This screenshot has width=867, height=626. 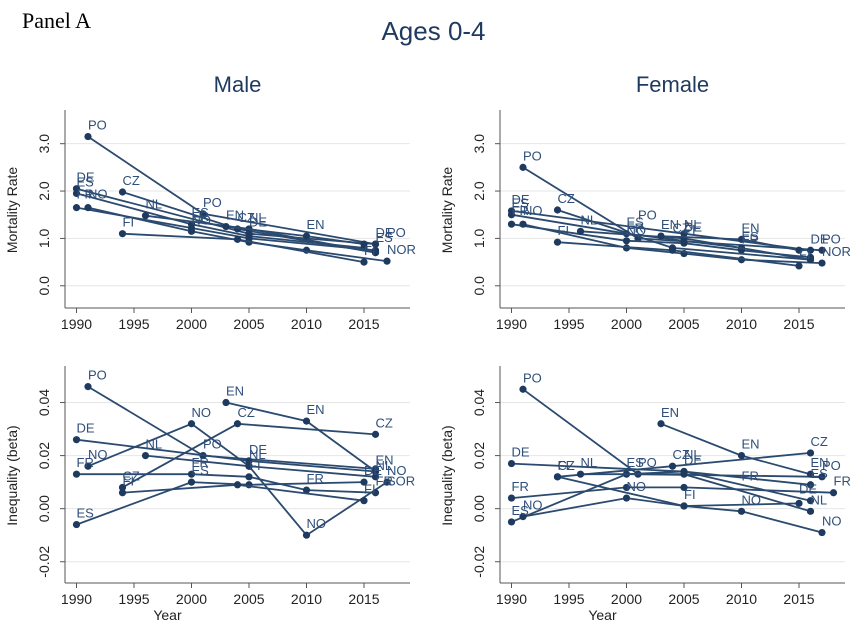 I want to click on y-tick-label: 2.0, so click(x=479, y=191).